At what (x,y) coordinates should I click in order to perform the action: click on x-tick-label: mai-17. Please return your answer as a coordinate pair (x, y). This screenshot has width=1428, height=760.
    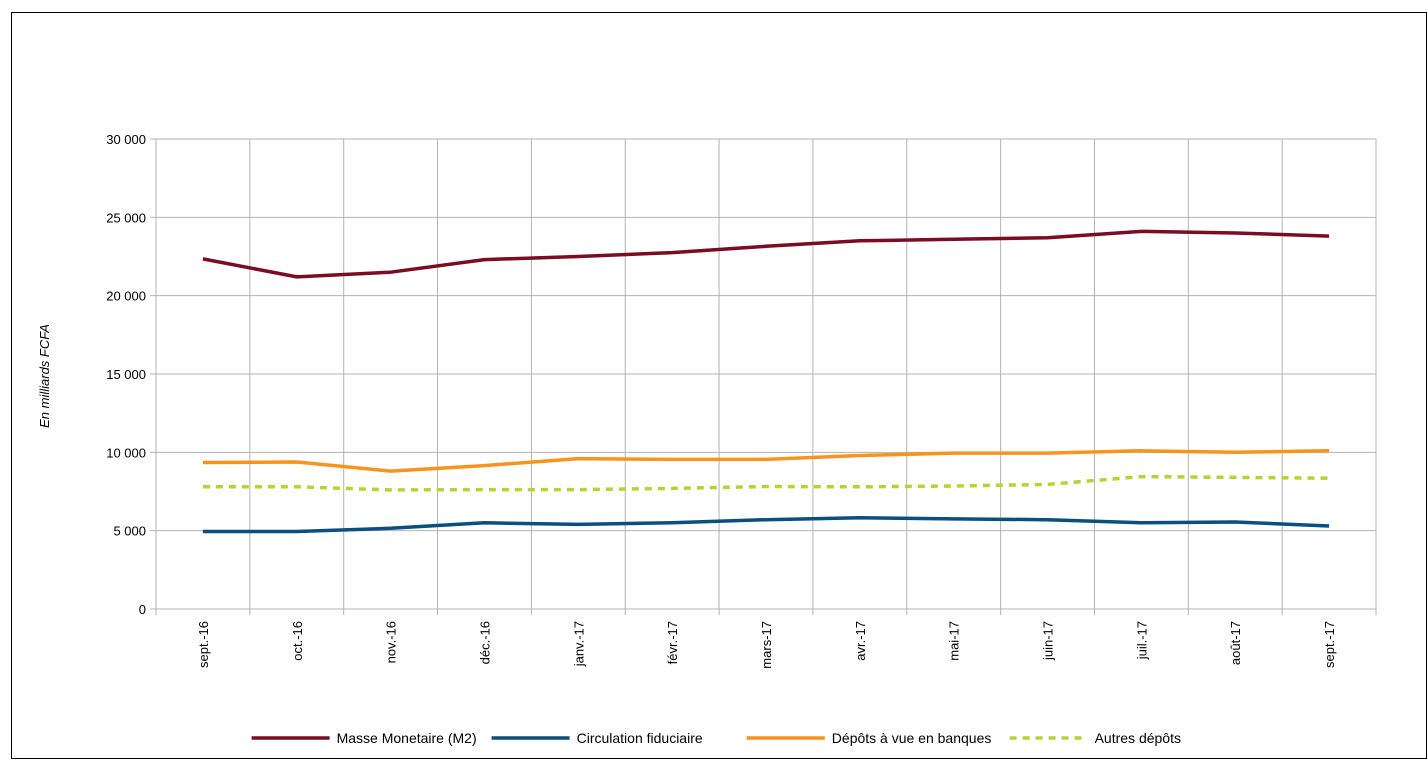
    Looking at the image, I should click on (954, 641).